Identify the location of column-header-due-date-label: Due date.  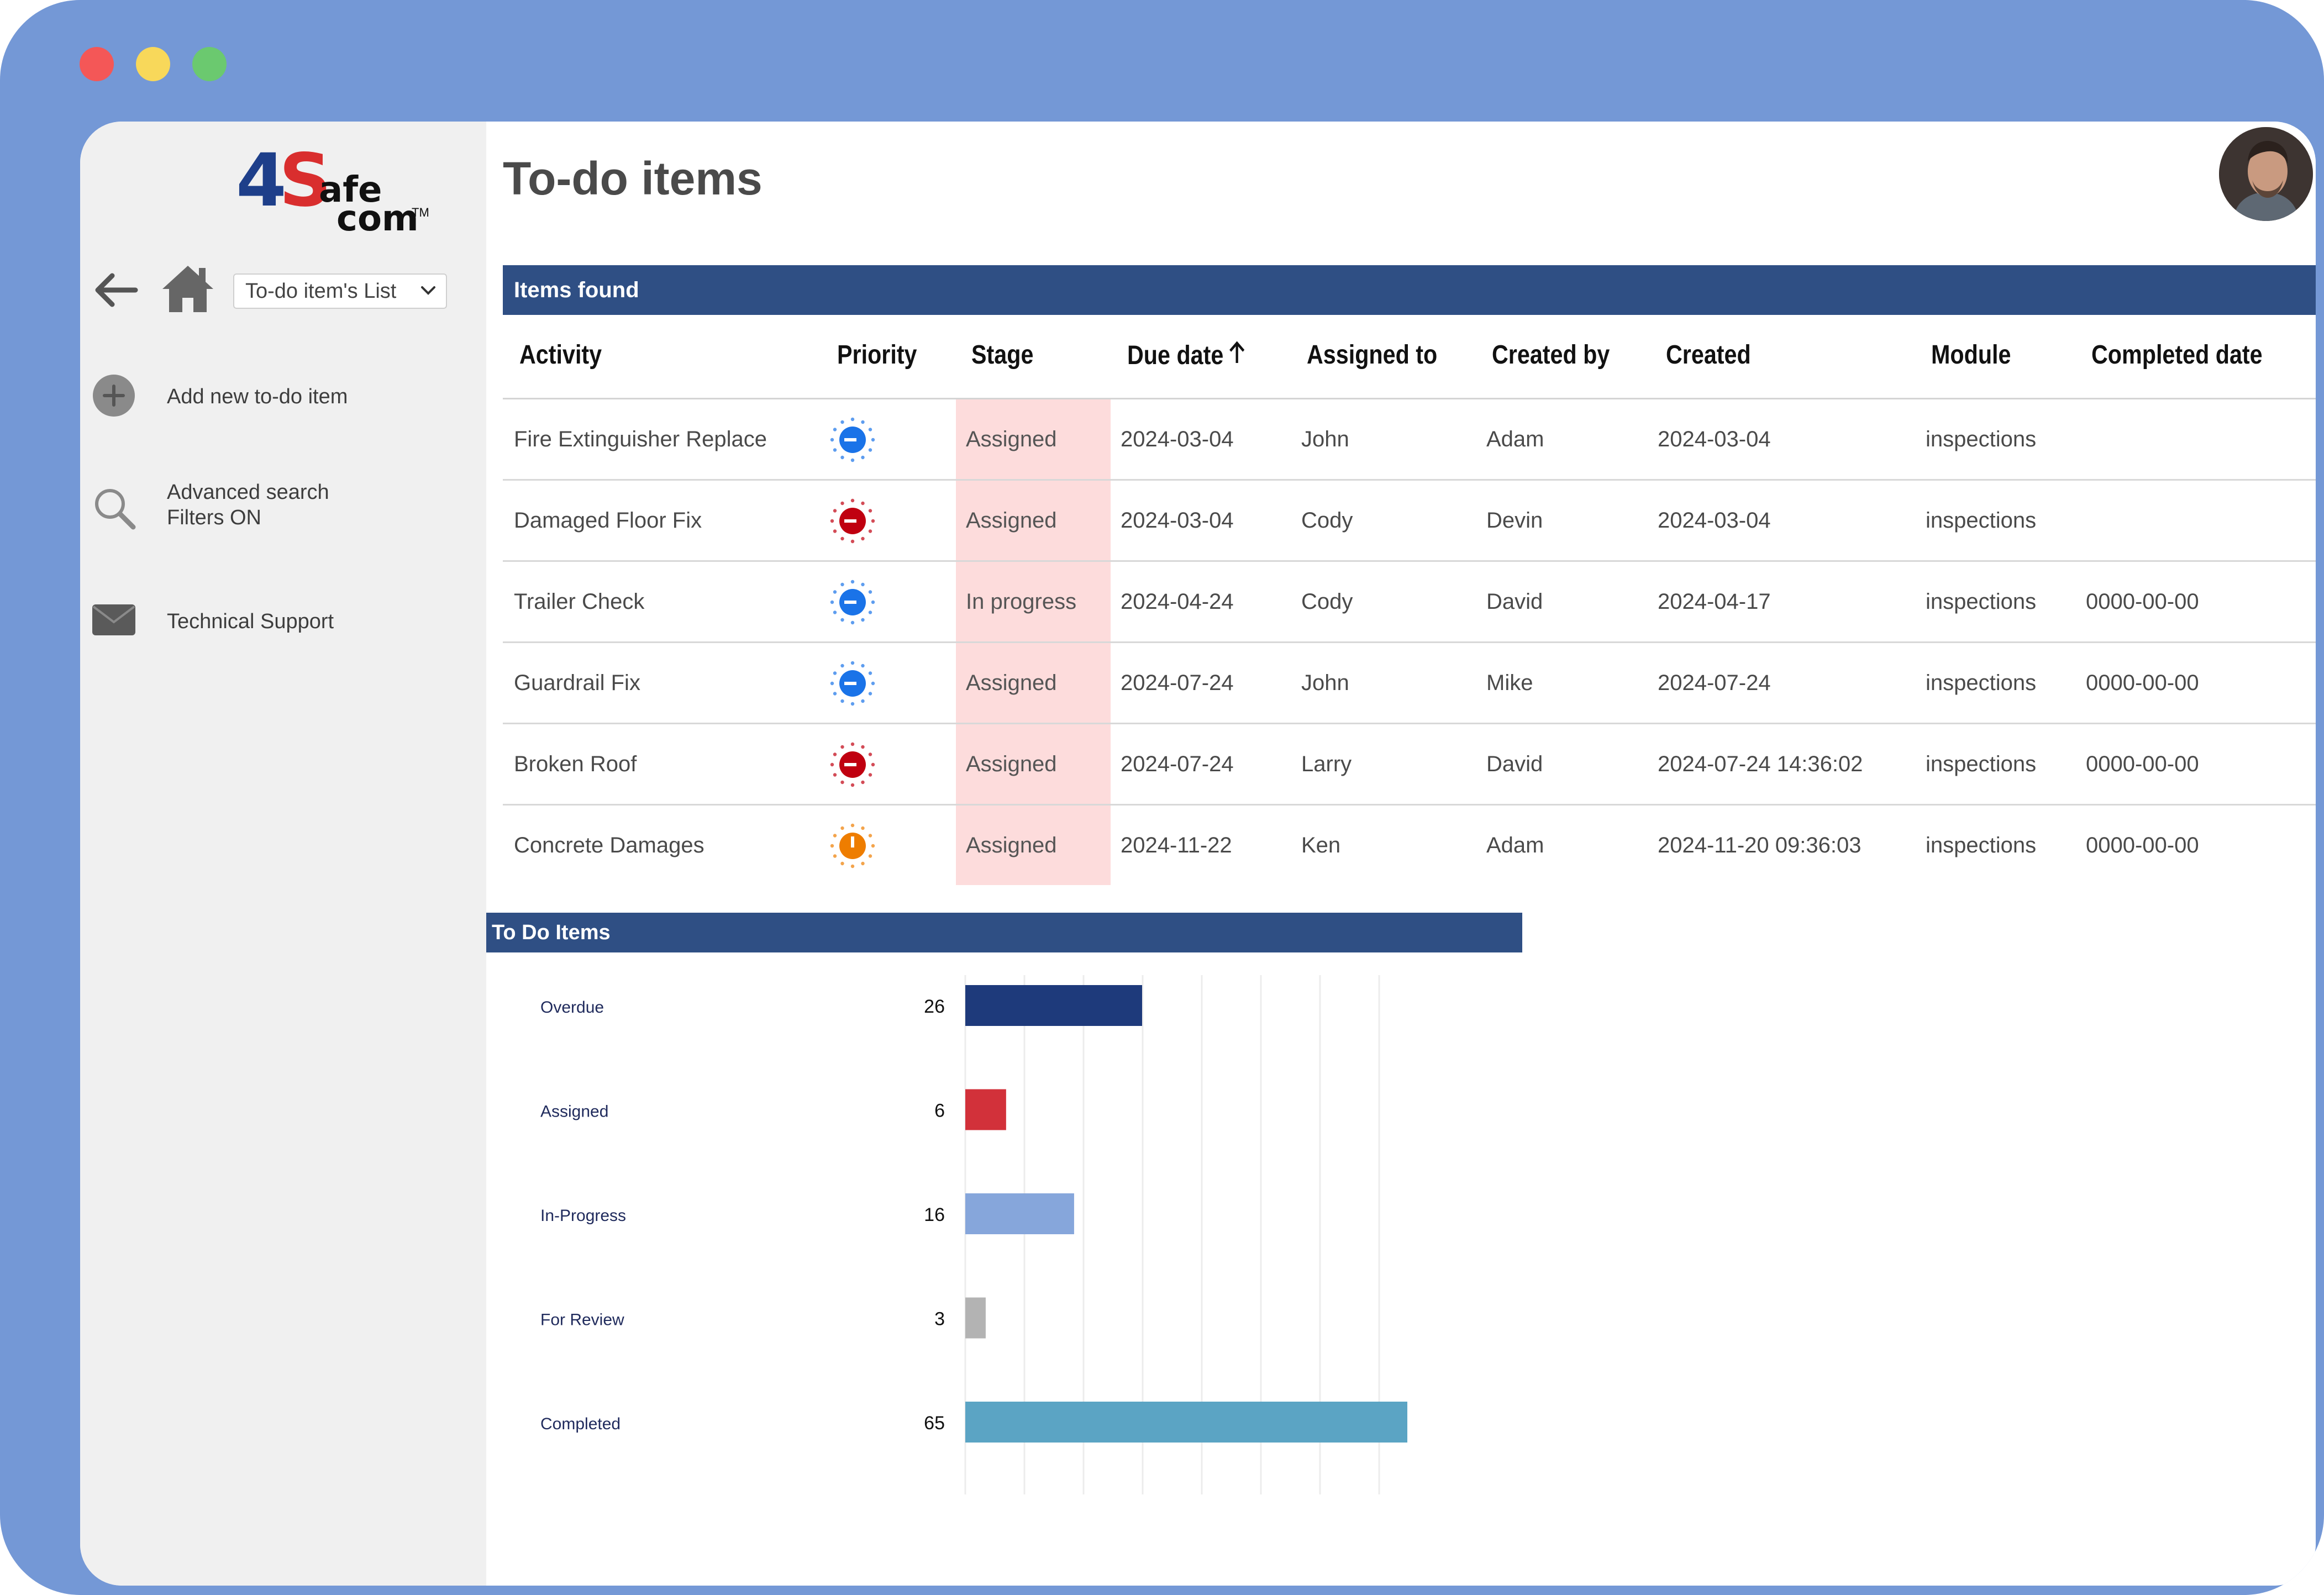
(1175, 355).